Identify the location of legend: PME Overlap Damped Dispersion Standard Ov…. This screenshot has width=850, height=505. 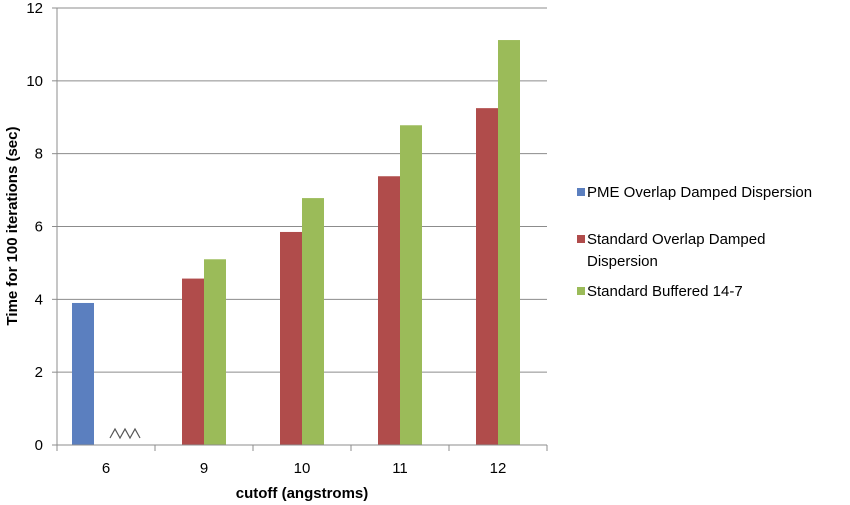
(694, 242).